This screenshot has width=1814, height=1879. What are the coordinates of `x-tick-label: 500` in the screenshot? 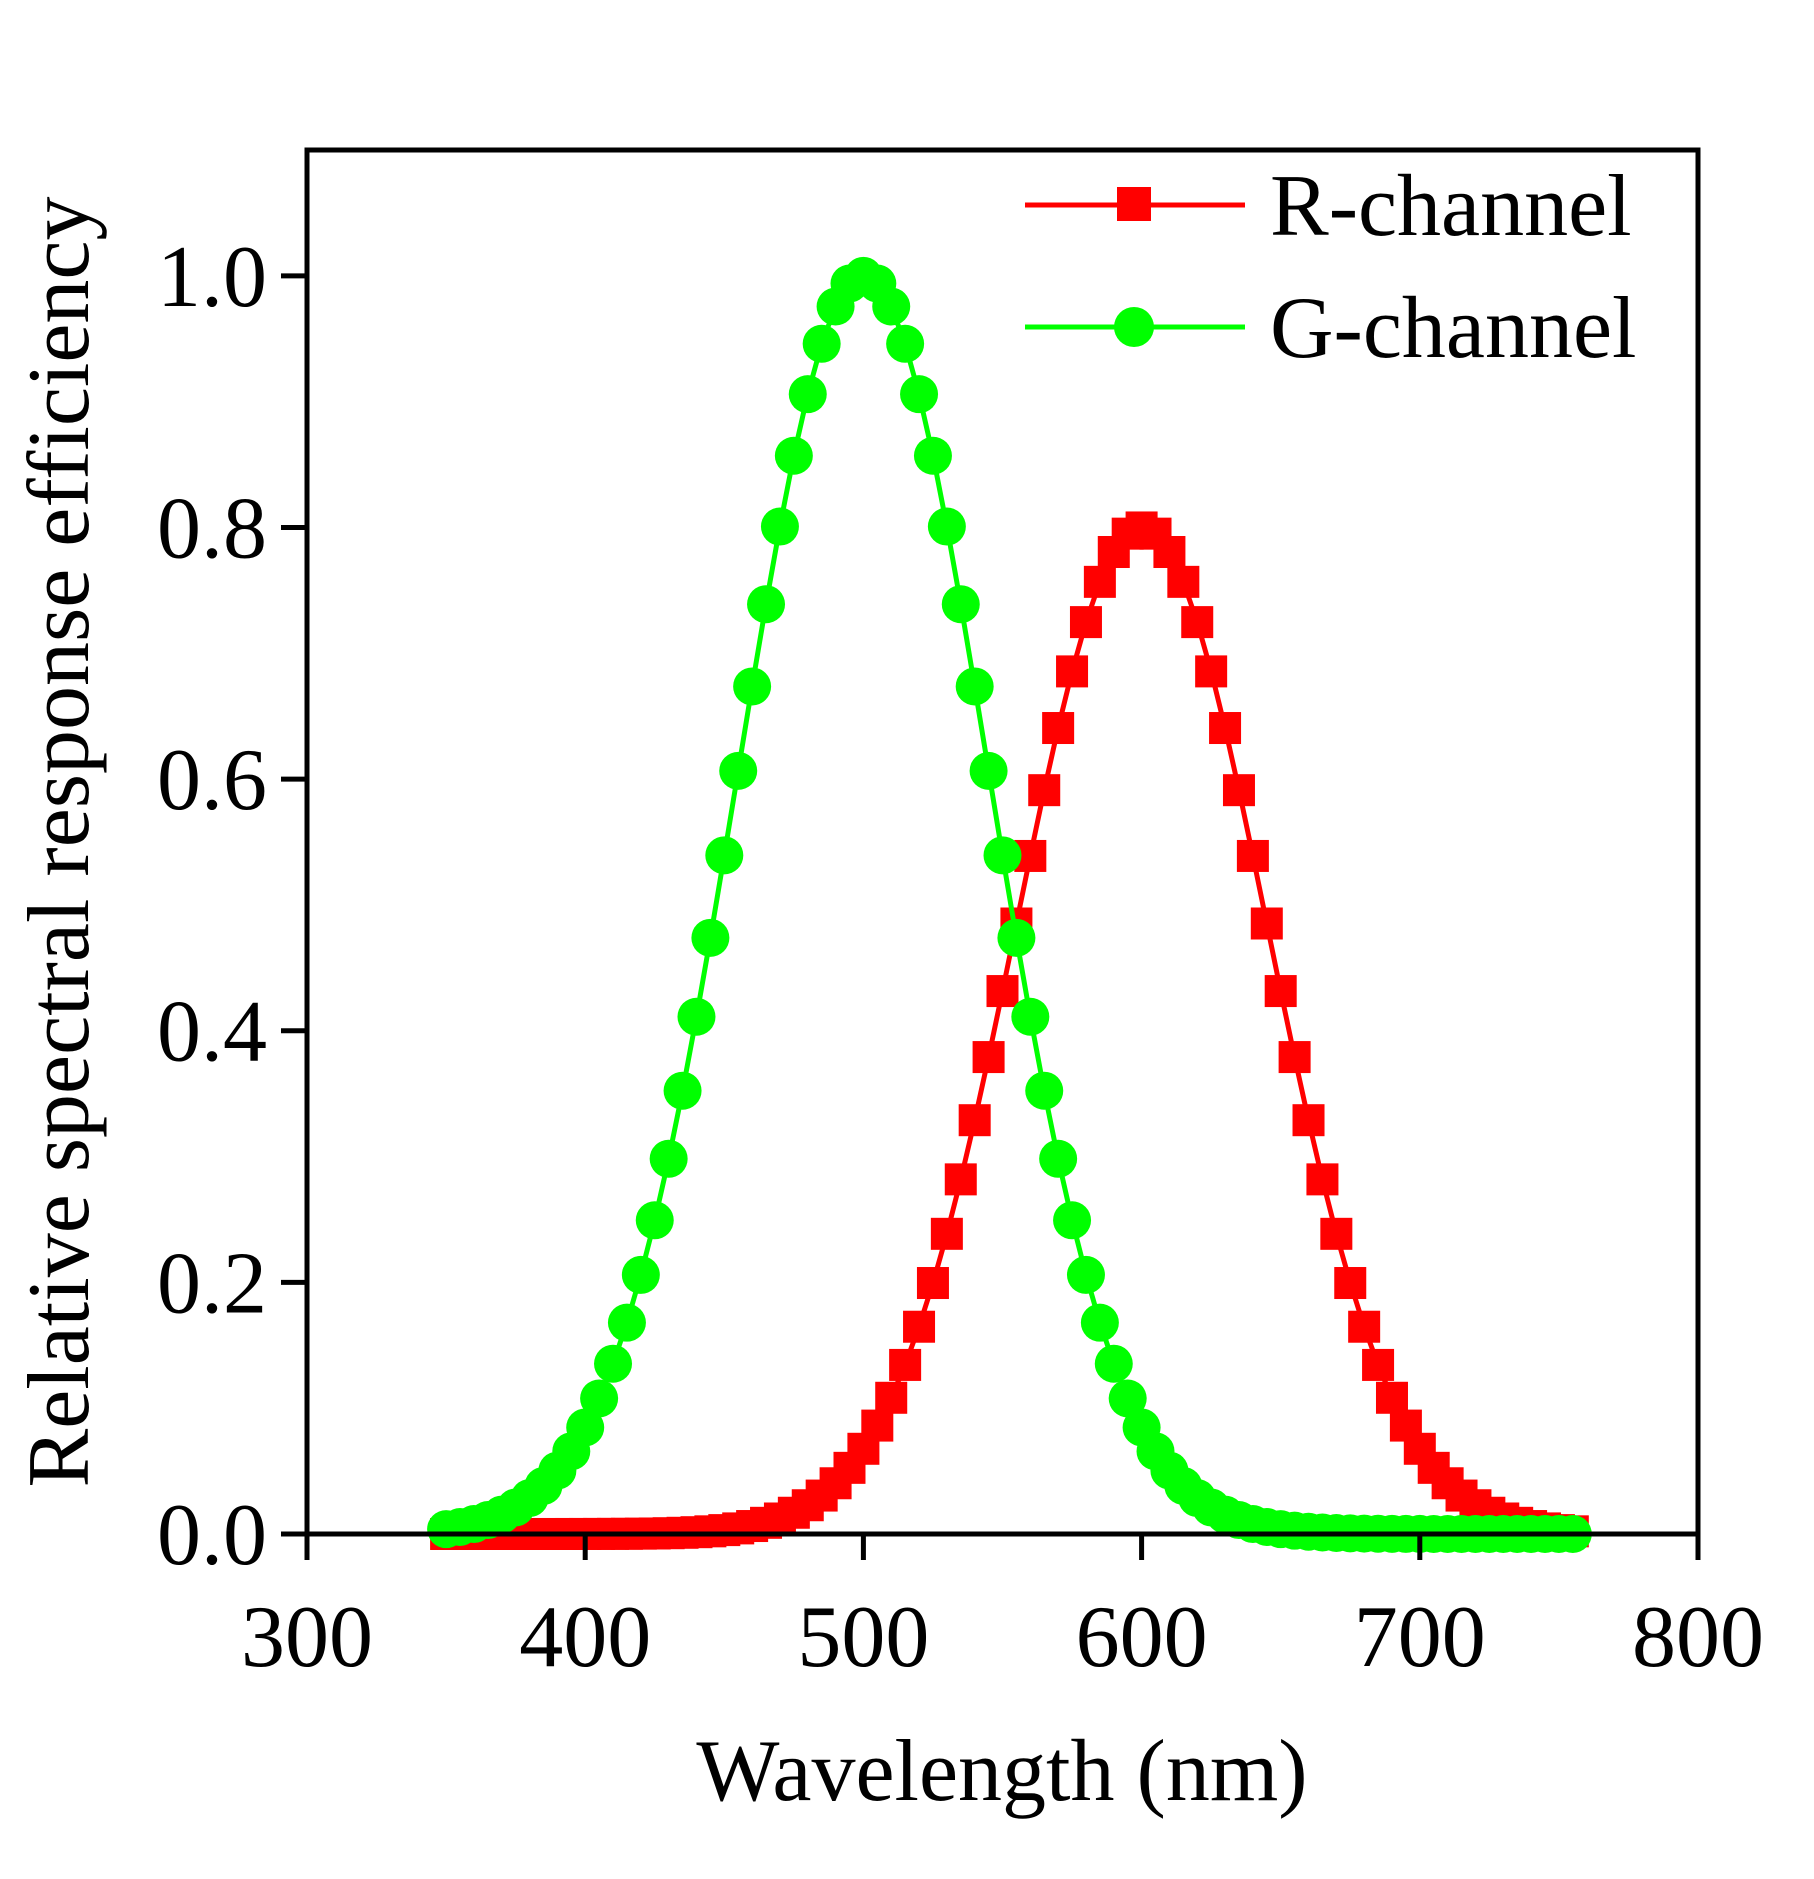 It's located at (863, 1637).